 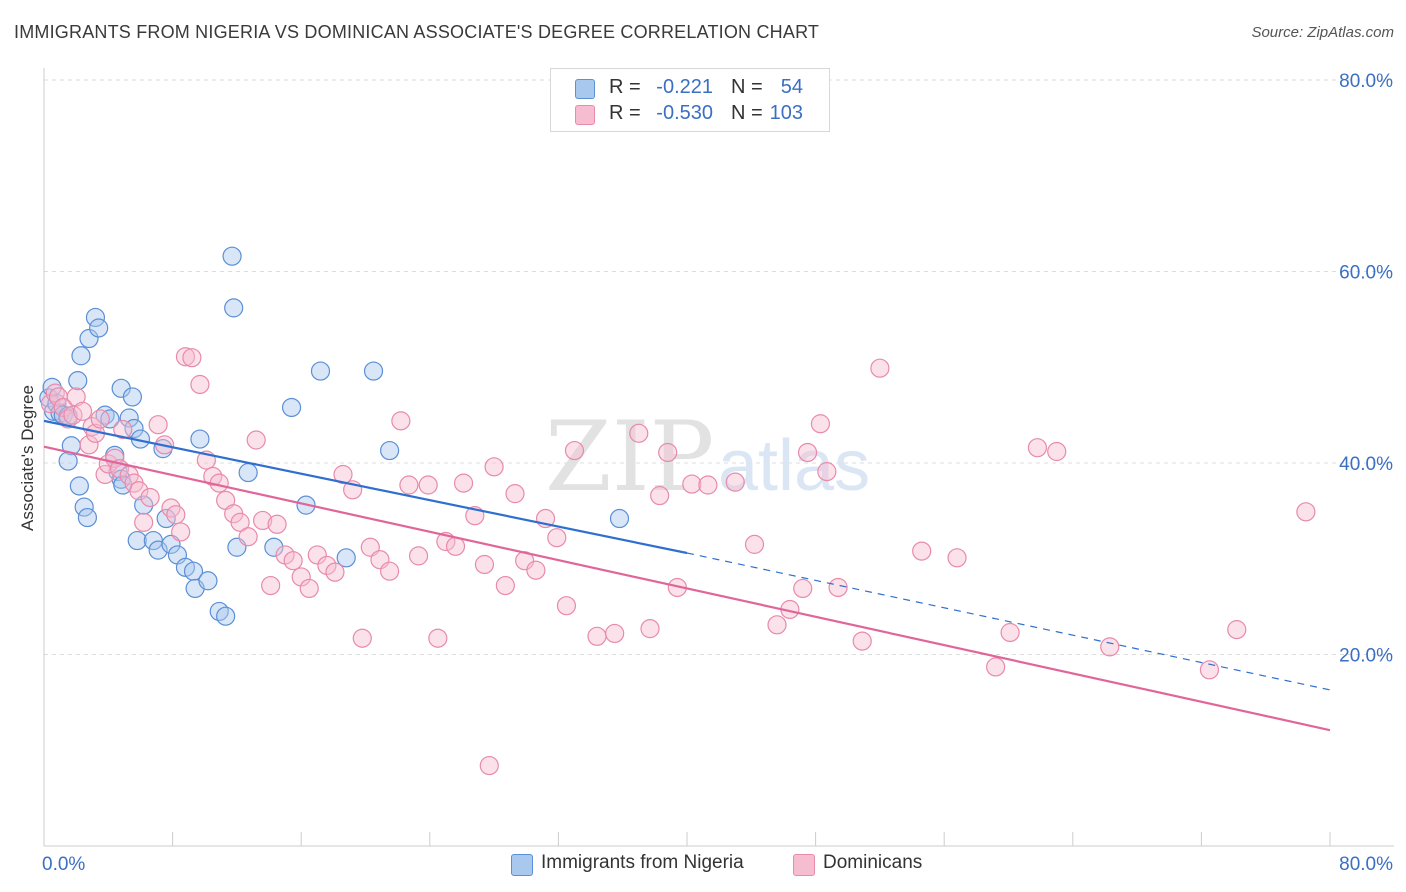 What do you see at coordinates (365, 487) in the screenshot?
I see `trend-line-nigeria` at bounding box center [365, 487].